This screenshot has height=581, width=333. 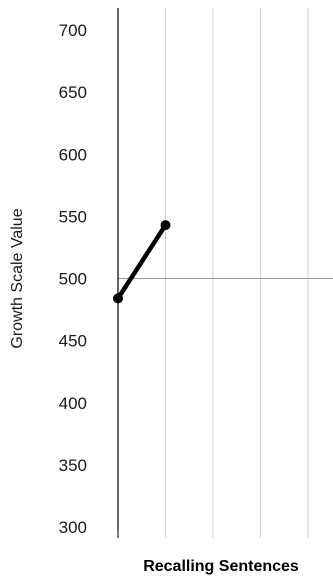 I want to click on y-tick-label-500: 500, so click(x=73, y=279).